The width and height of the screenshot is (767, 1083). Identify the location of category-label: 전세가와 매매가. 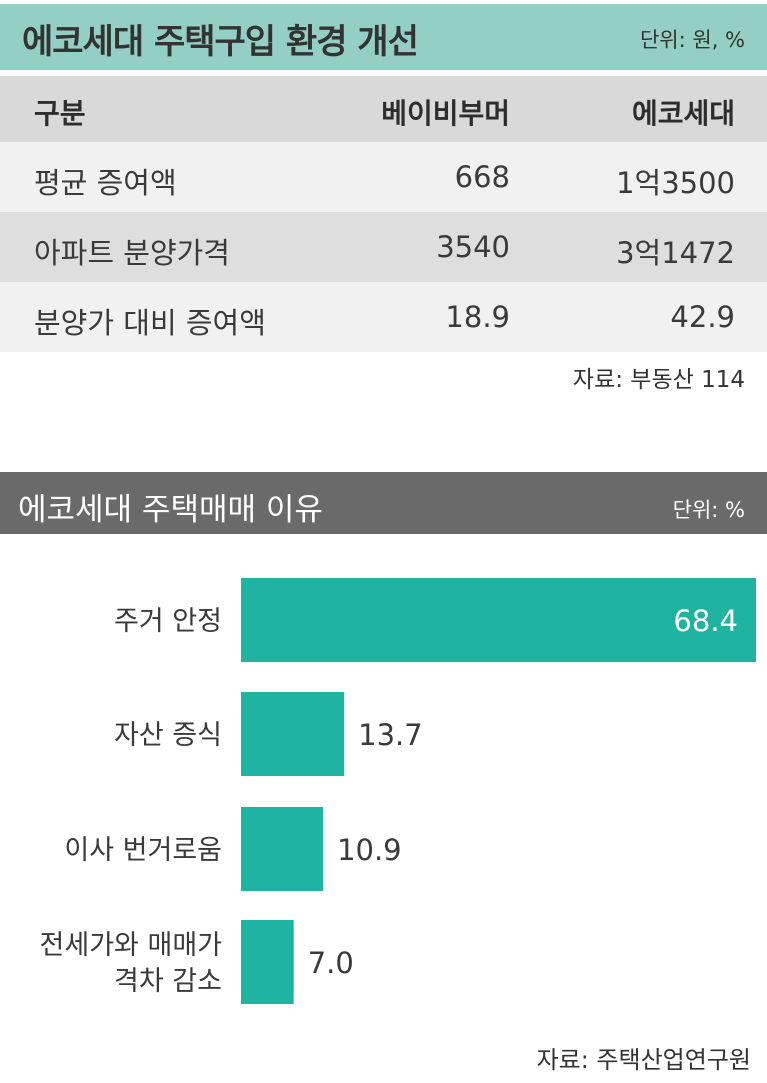
(131, 945).